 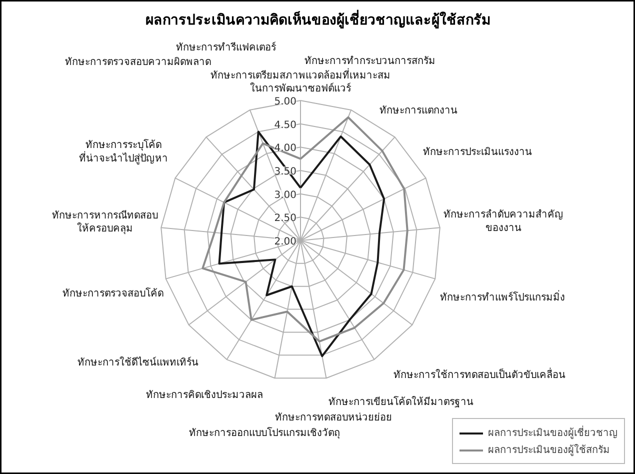 I want to click on spoke-label: ทักษะการทำแพร์โปรแกรมมิ่ง, so click(x=503, y=297).